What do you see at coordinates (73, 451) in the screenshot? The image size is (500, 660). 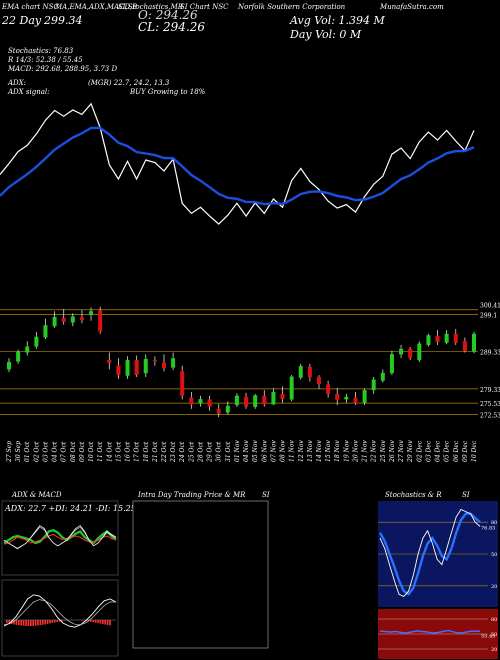 I see `date-label: 08 Oct` at bounding box center [73, 451].